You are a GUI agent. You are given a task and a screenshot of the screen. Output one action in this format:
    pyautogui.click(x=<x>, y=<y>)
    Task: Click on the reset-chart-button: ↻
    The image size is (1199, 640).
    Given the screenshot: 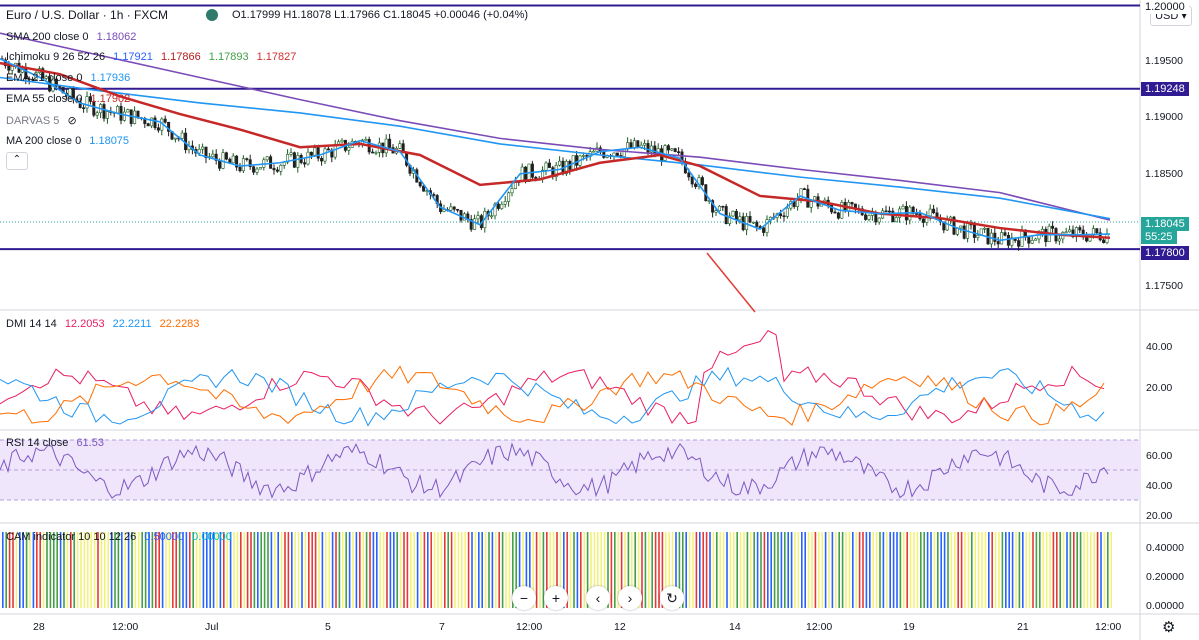 What is the action you would take?
    pyautogui.click(x=672, y=598)
    